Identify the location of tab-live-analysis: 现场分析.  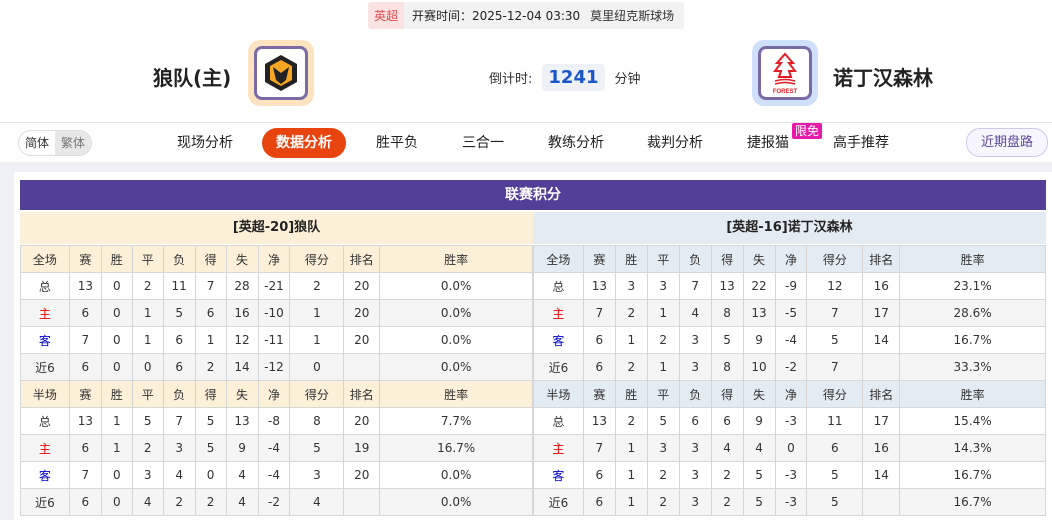
(205, 143).